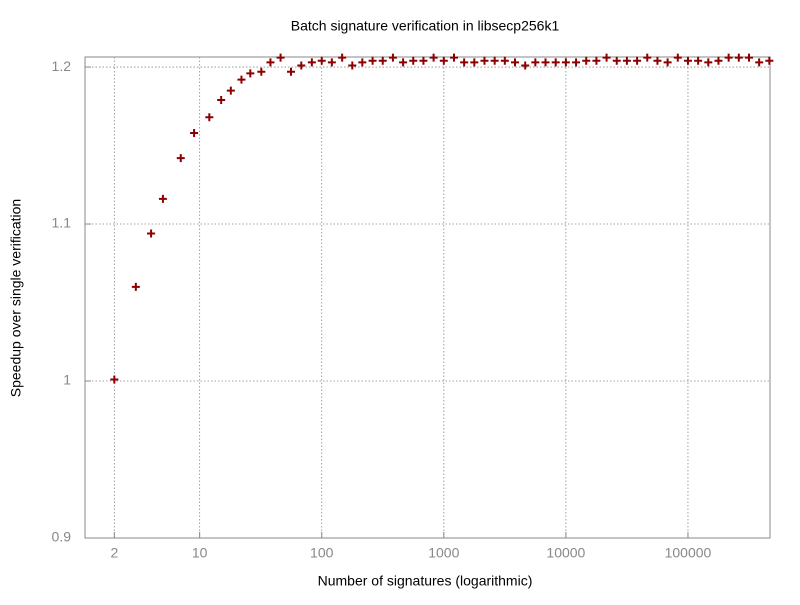  Describe the element at coordinates (425, 581) in the screenshot. I see `x-axis-label: Number of signatures (logarithmic)` at that location.